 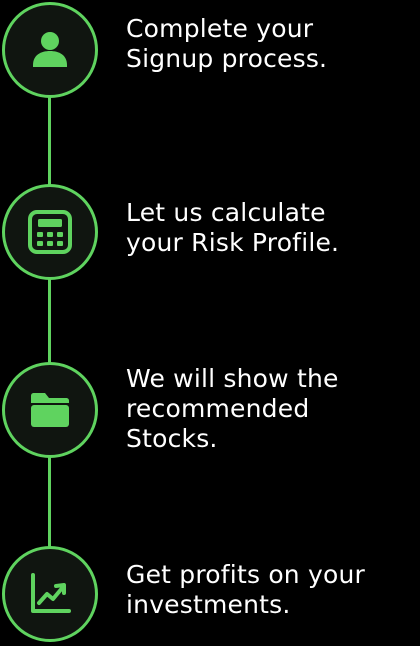 What do you see at coordinates (246, 589) in the screenshot?
I see `step-4-text: Get profits on your investments.` at bounding box center [246, 589].